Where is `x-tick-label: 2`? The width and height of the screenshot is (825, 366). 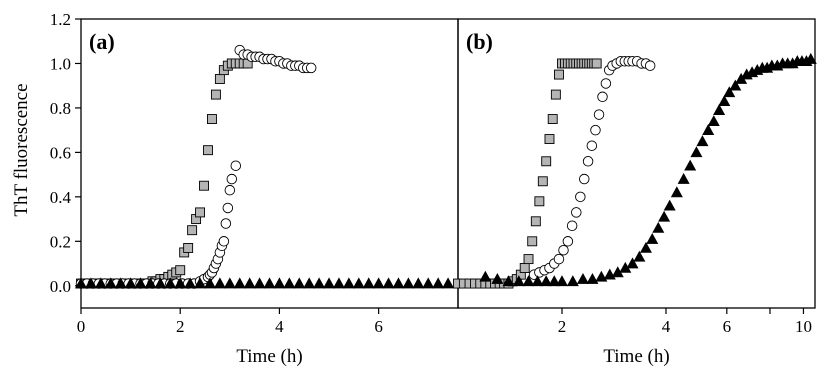
x-tick-label: 2 is located at coordinates (180, 326).